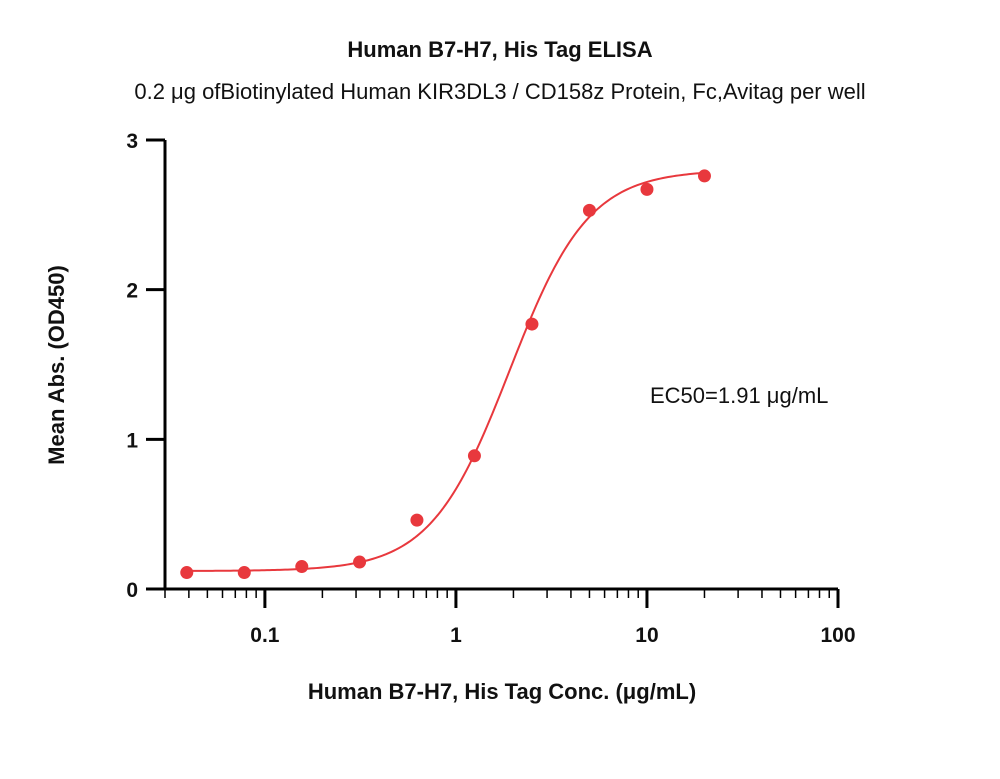 The height and width of the screenshot is (779, 1000). Describe the element at coordinates (265, 635) in the screenshot. I see `x-tick-label: 0.1` at that location.